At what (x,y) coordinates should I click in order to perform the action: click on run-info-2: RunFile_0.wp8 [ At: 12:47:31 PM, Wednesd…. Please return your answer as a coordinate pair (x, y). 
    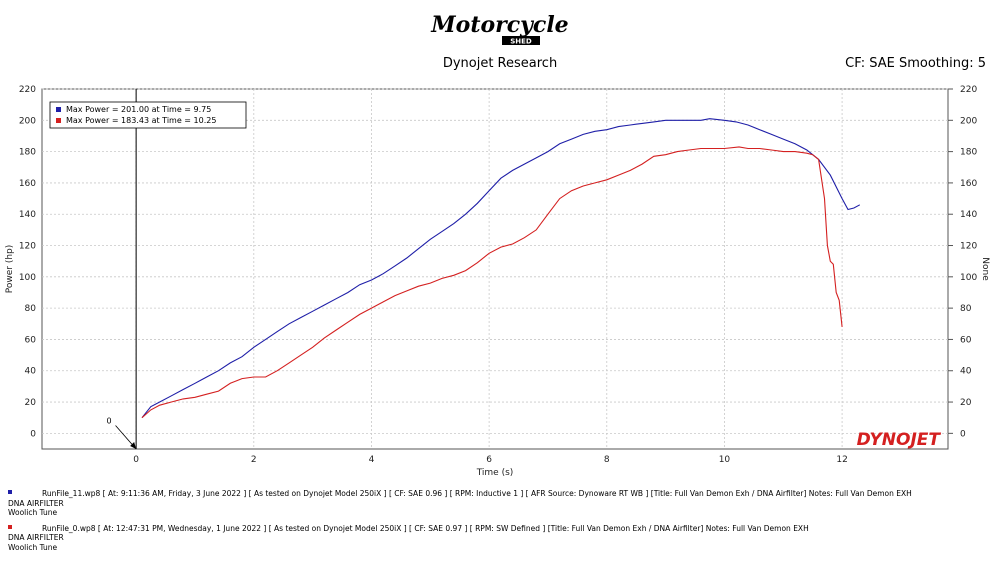
    Looking at the image, I should click on (500, 538).